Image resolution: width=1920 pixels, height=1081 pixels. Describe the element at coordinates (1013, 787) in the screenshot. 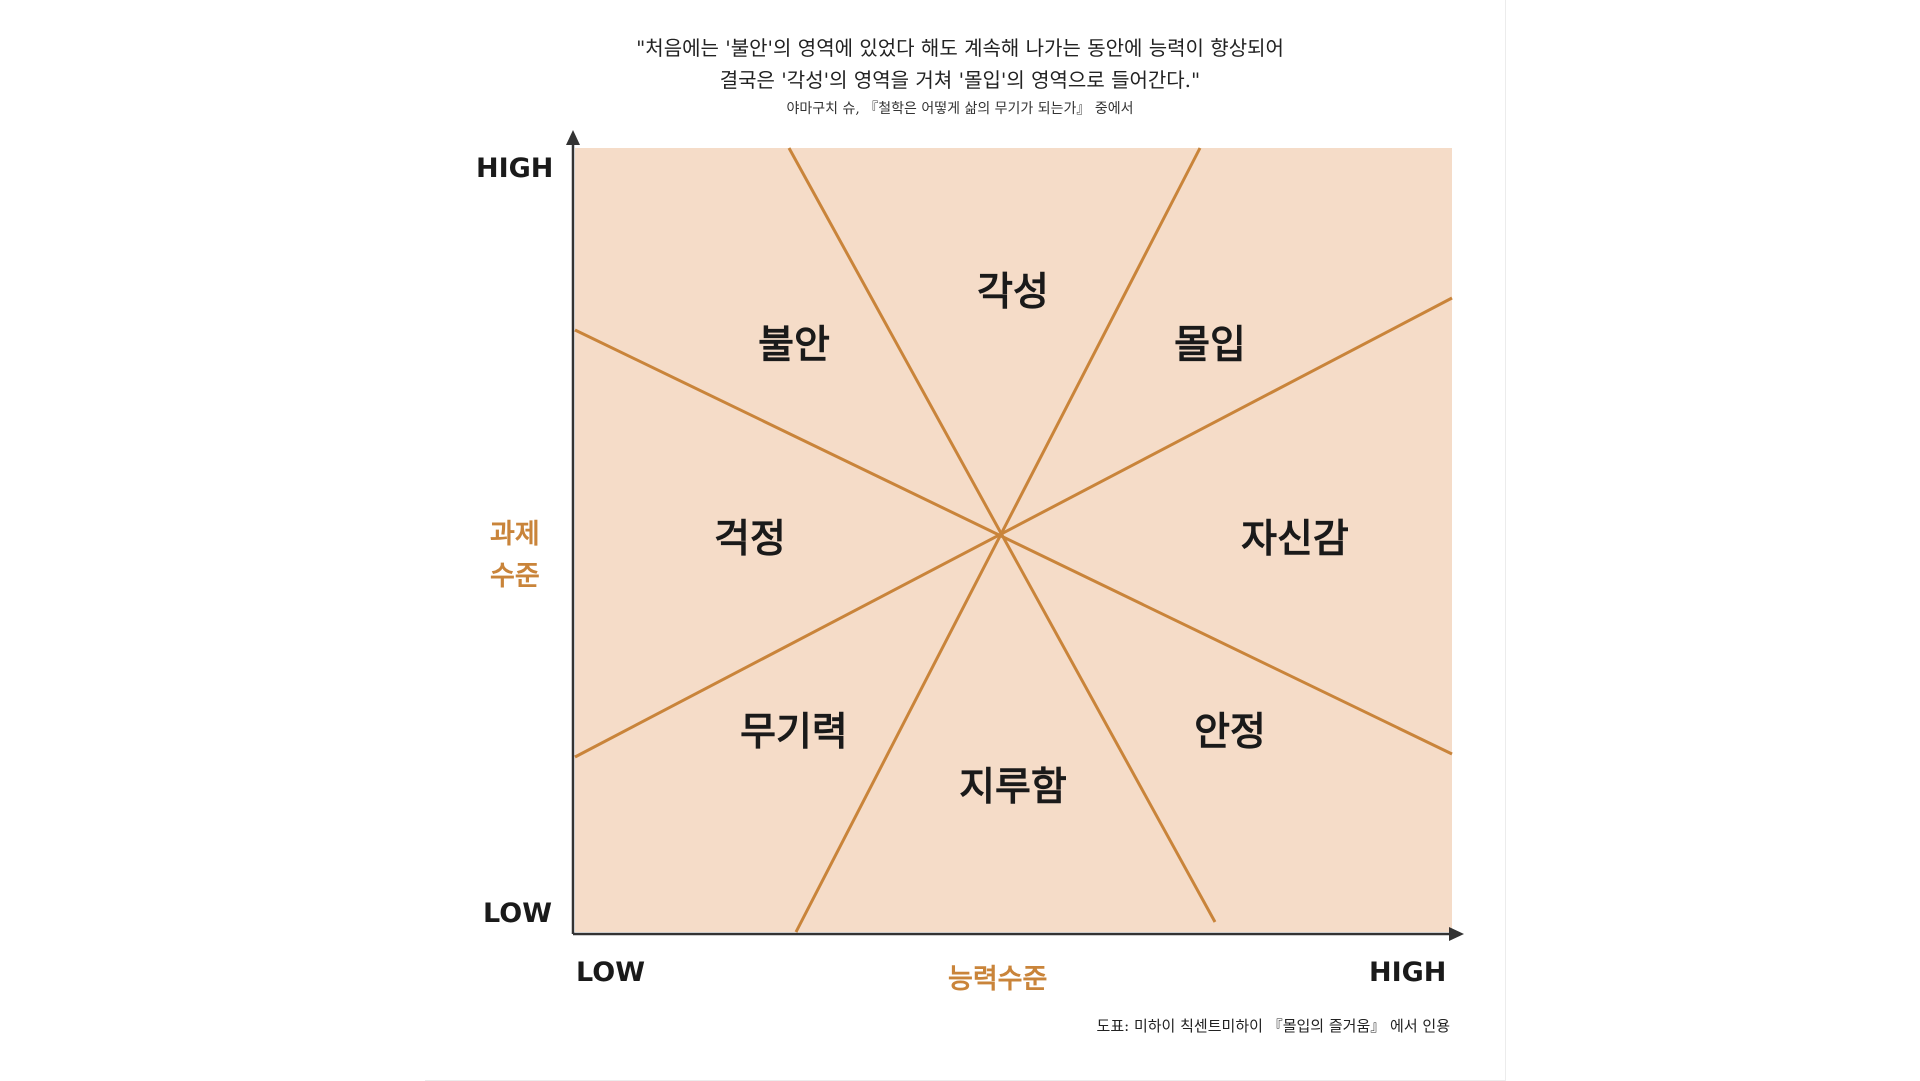

I see `region-label-boredom: 지루함` at that location.